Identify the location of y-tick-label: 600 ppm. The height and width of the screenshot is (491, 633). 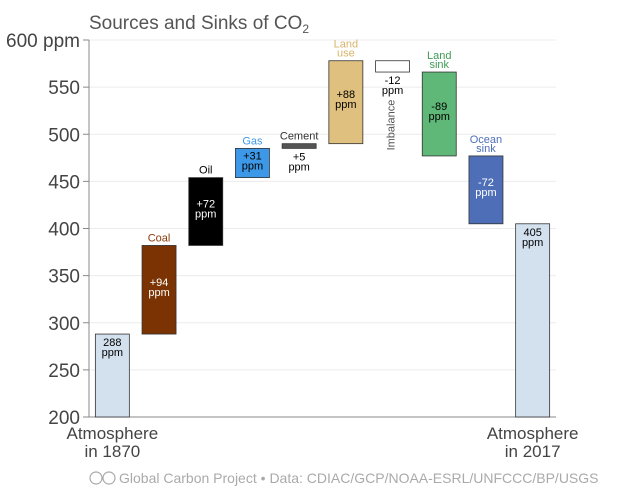
(43, 41).